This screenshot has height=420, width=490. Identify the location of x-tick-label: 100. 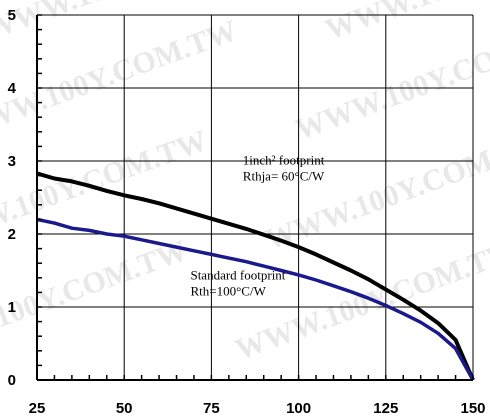
(298, 408).